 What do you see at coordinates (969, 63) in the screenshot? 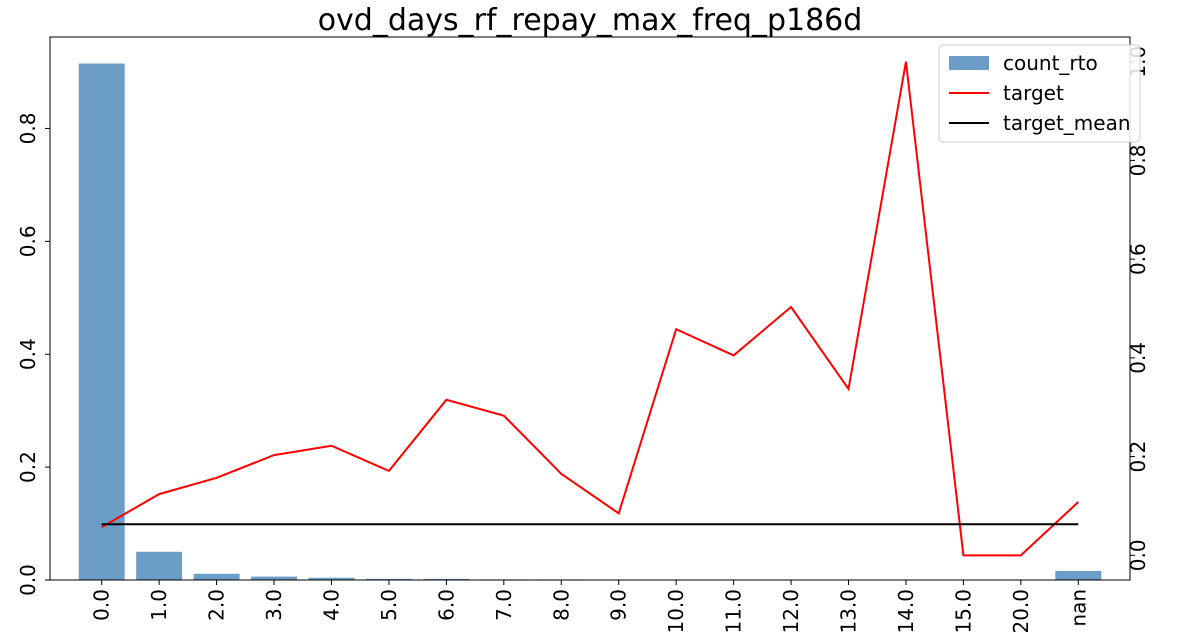
I see `legend-swatch` at bounding box center [969, 63].